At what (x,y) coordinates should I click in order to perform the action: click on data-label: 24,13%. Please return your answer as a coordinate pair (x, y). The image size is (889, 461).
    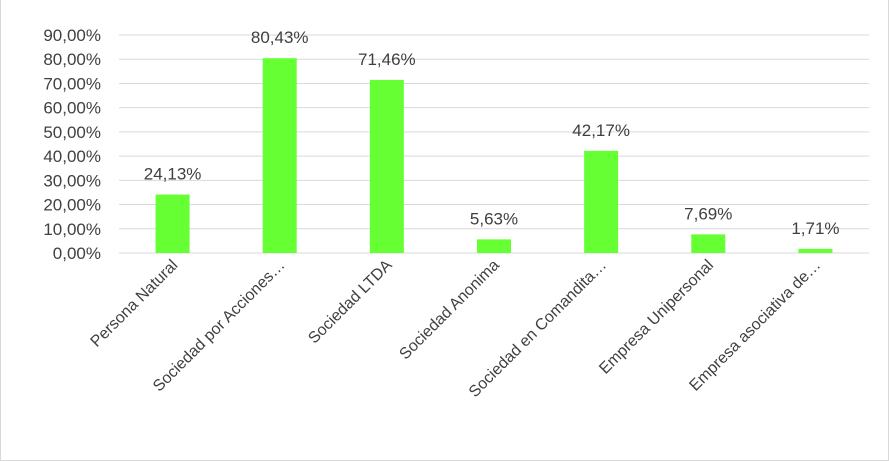
    Looking at the image, I should click on (173, 174).